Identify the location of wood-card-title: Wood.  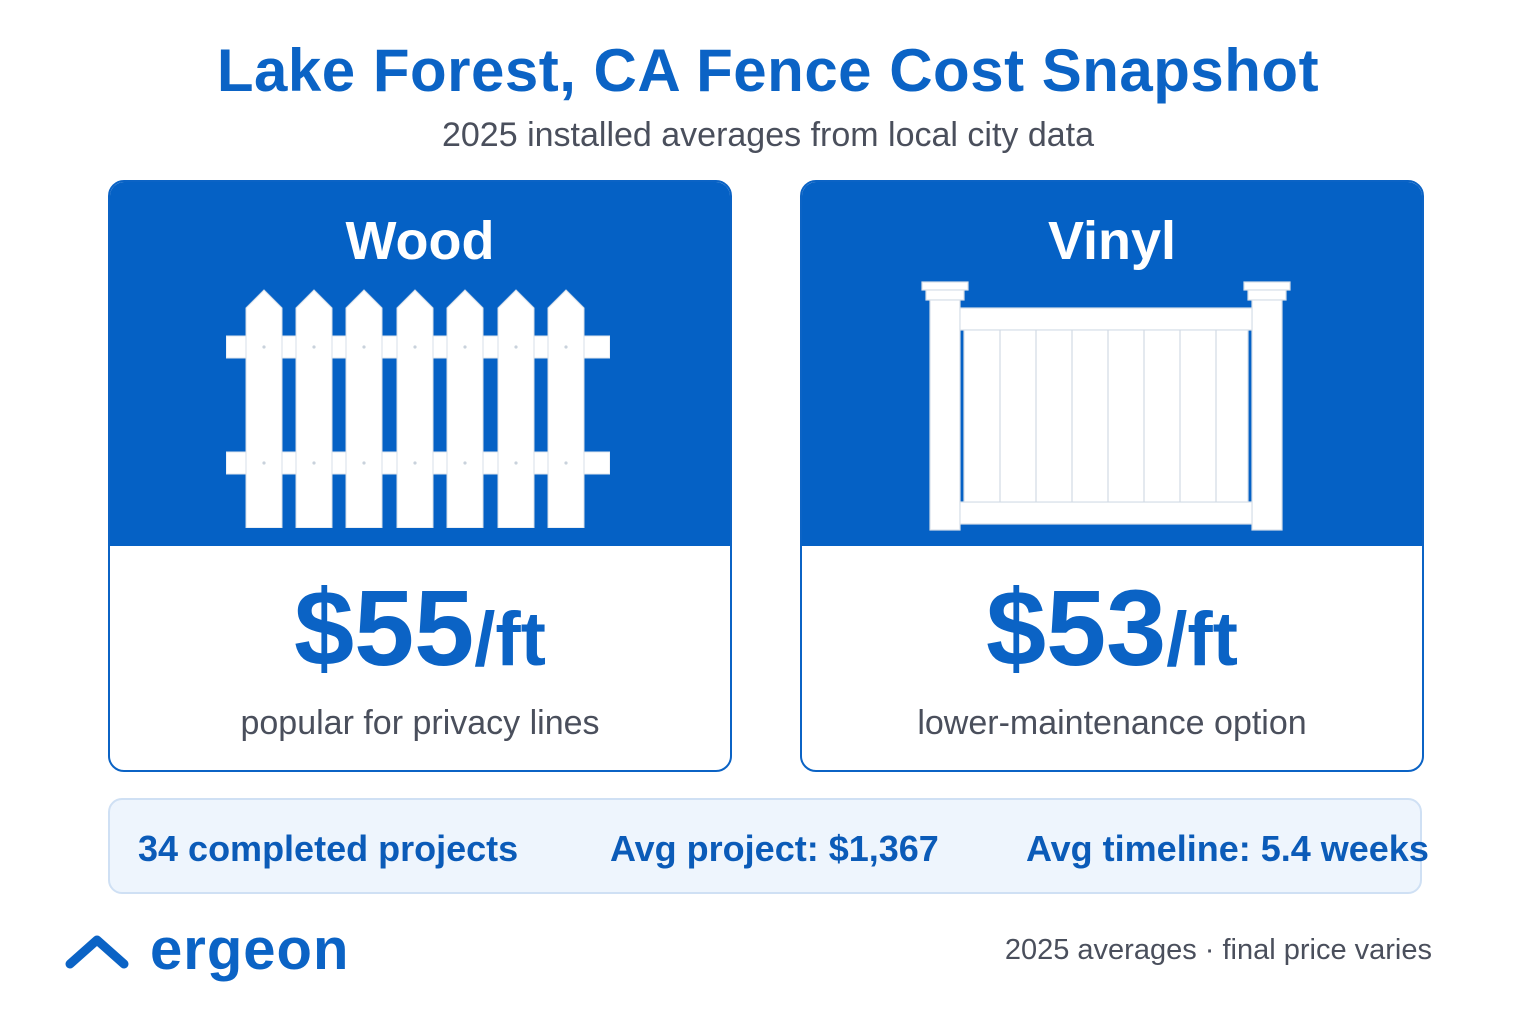
(420, 241).